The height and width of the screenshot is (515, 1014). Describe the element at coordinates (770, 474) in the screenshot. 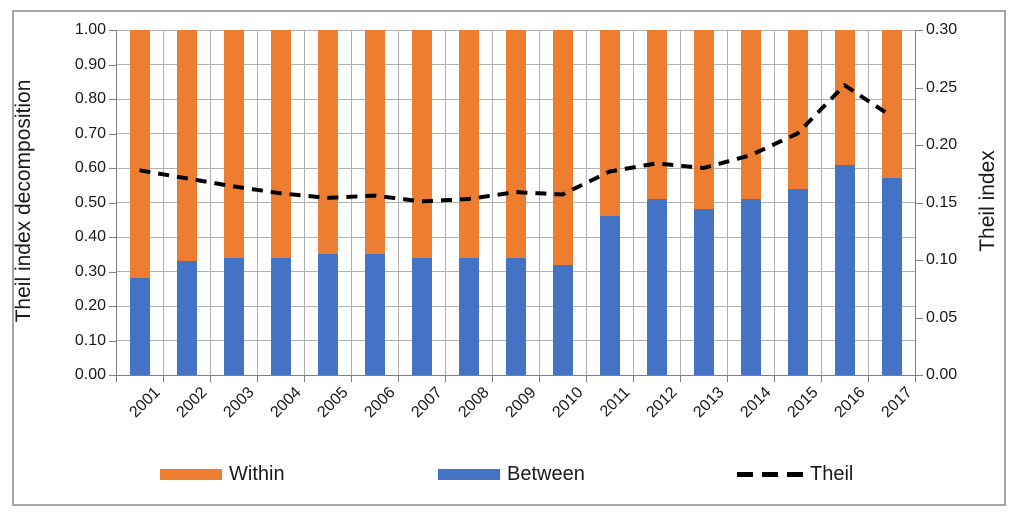

I see `theil-dash-swatch-icon` at that location.